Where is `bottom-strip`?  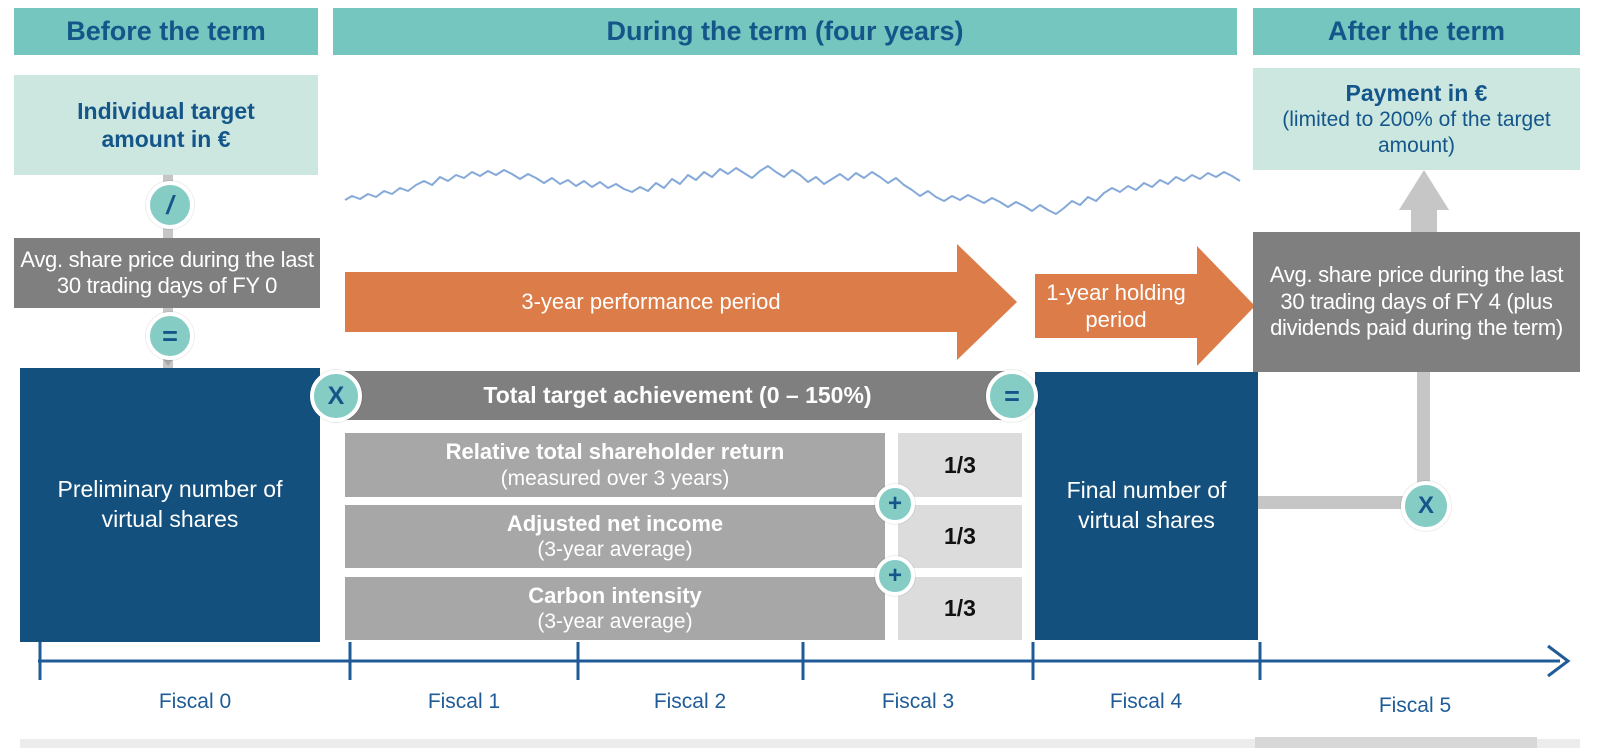
bottom-strip is located at coordinates (800, 743).